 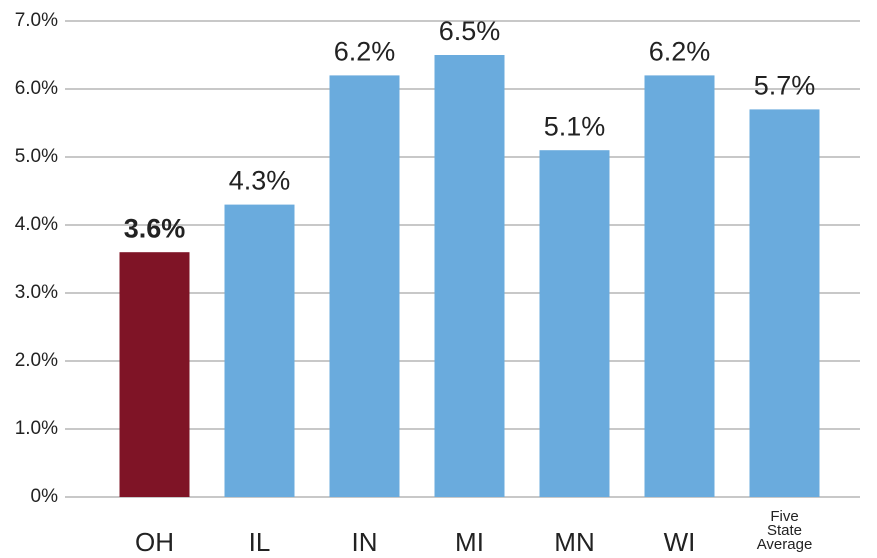 What do you see at coordinates (36, 292) in the screenshot?
I see `y-tick-label: 3.0%` at bounding box center [36, 292].